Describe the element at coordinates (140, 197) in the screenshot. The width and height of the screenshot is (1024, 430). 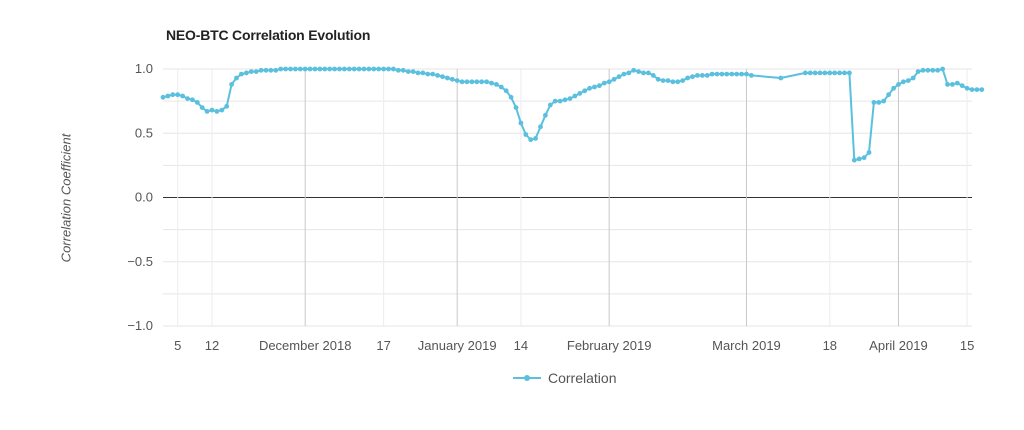
I see `y-tick-labels: 1.0 0.5 0.0 −0.5 −1.0` at that location.